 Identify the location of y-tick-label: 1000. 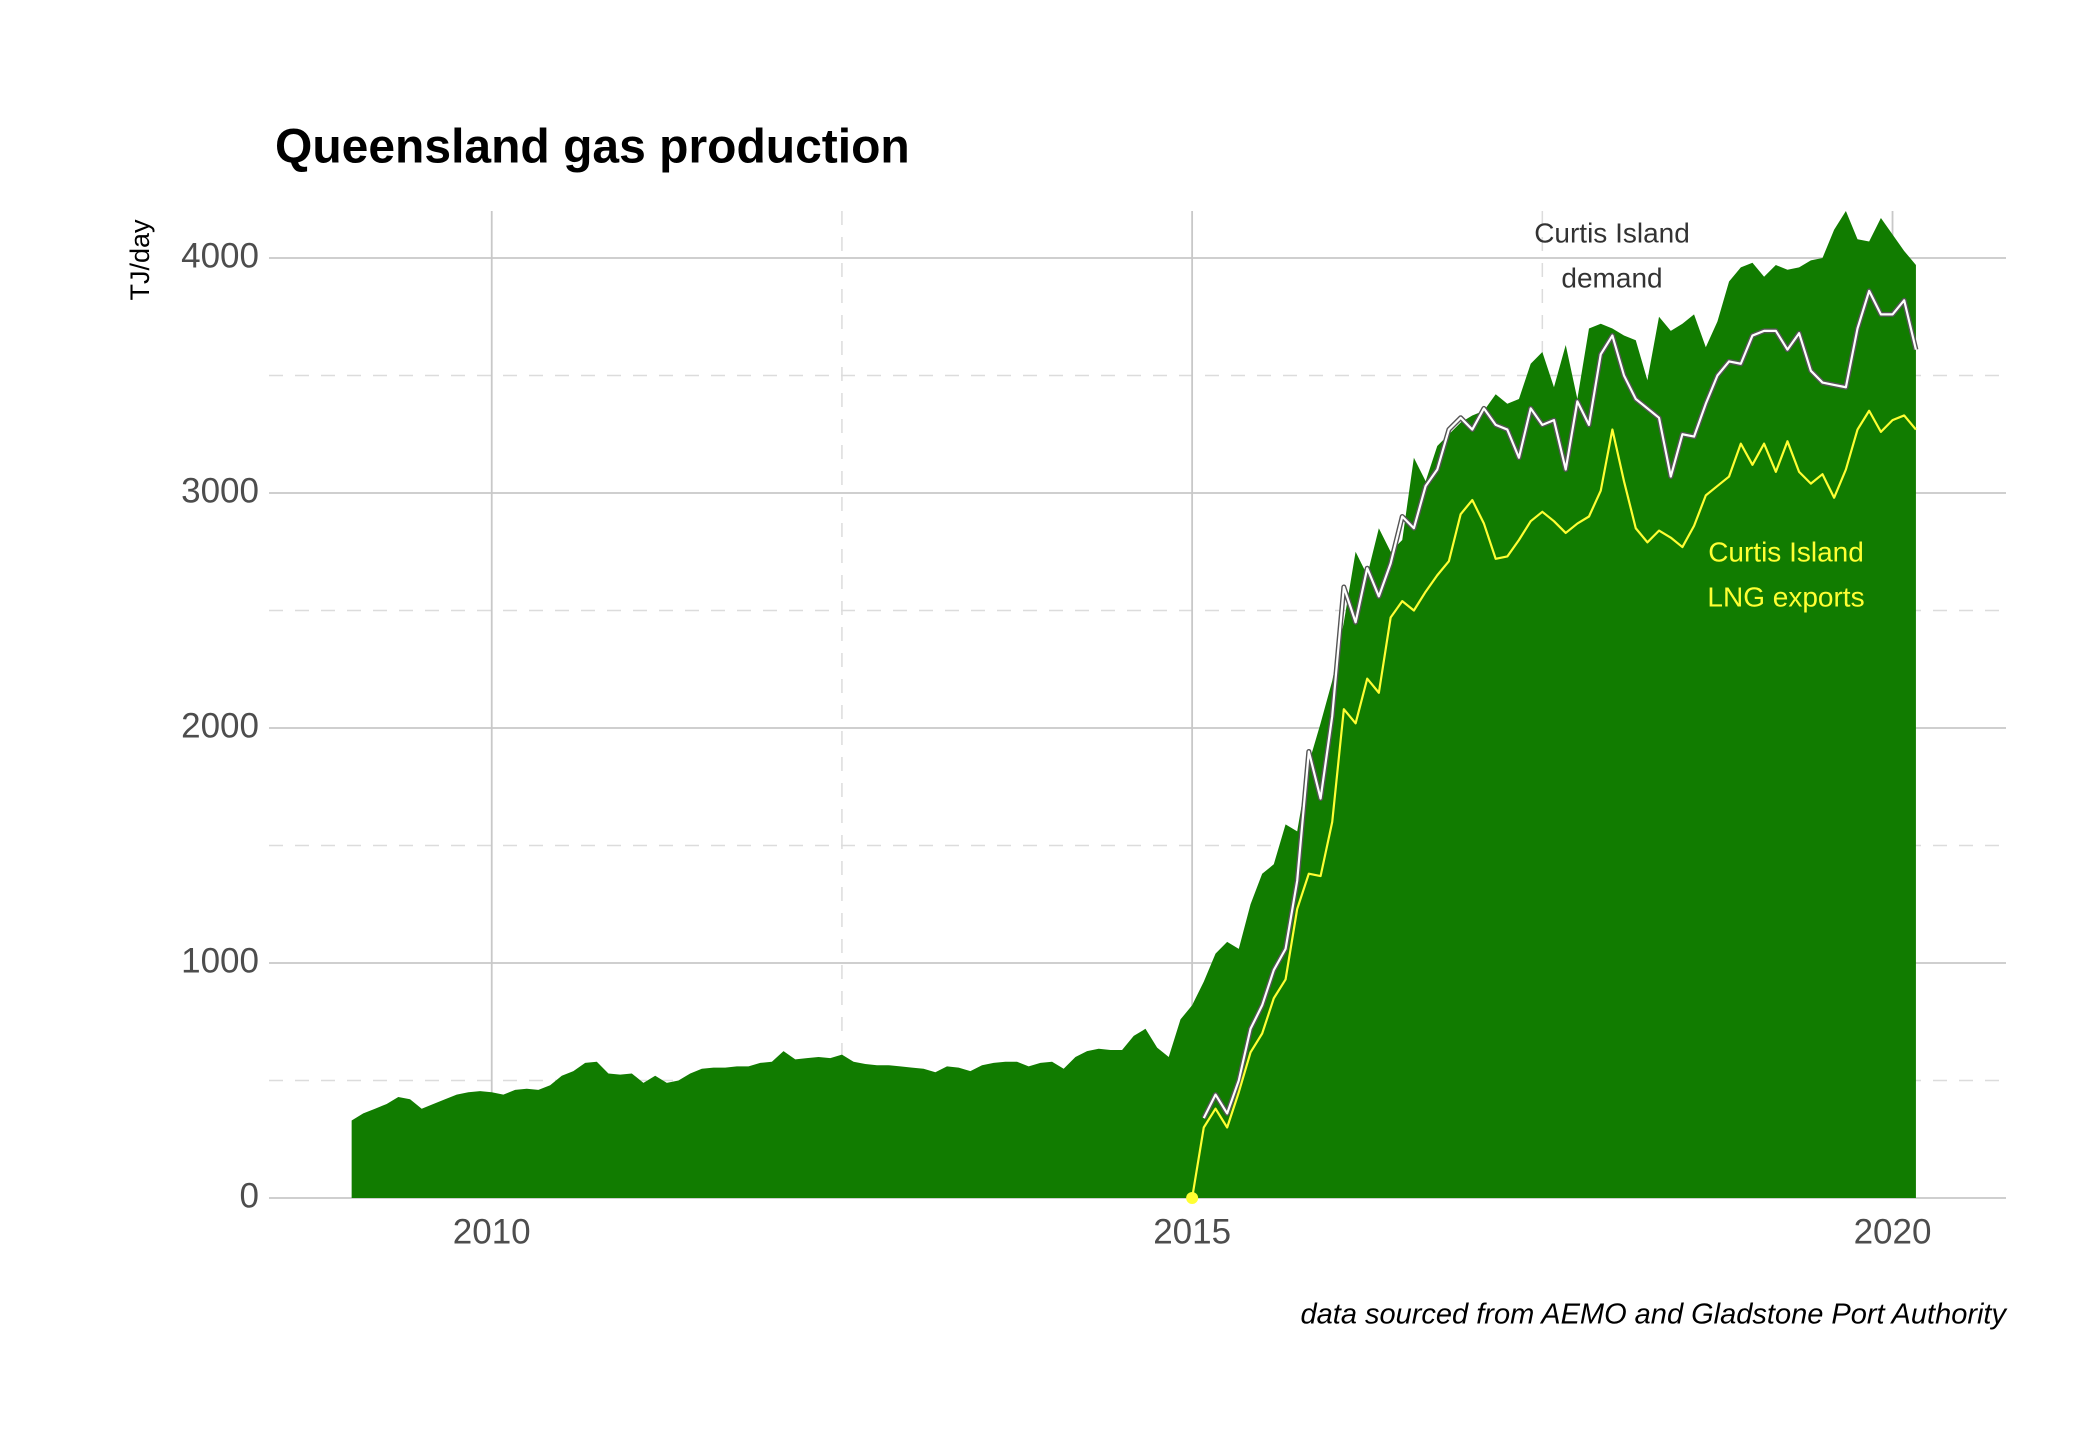
(220, 960).